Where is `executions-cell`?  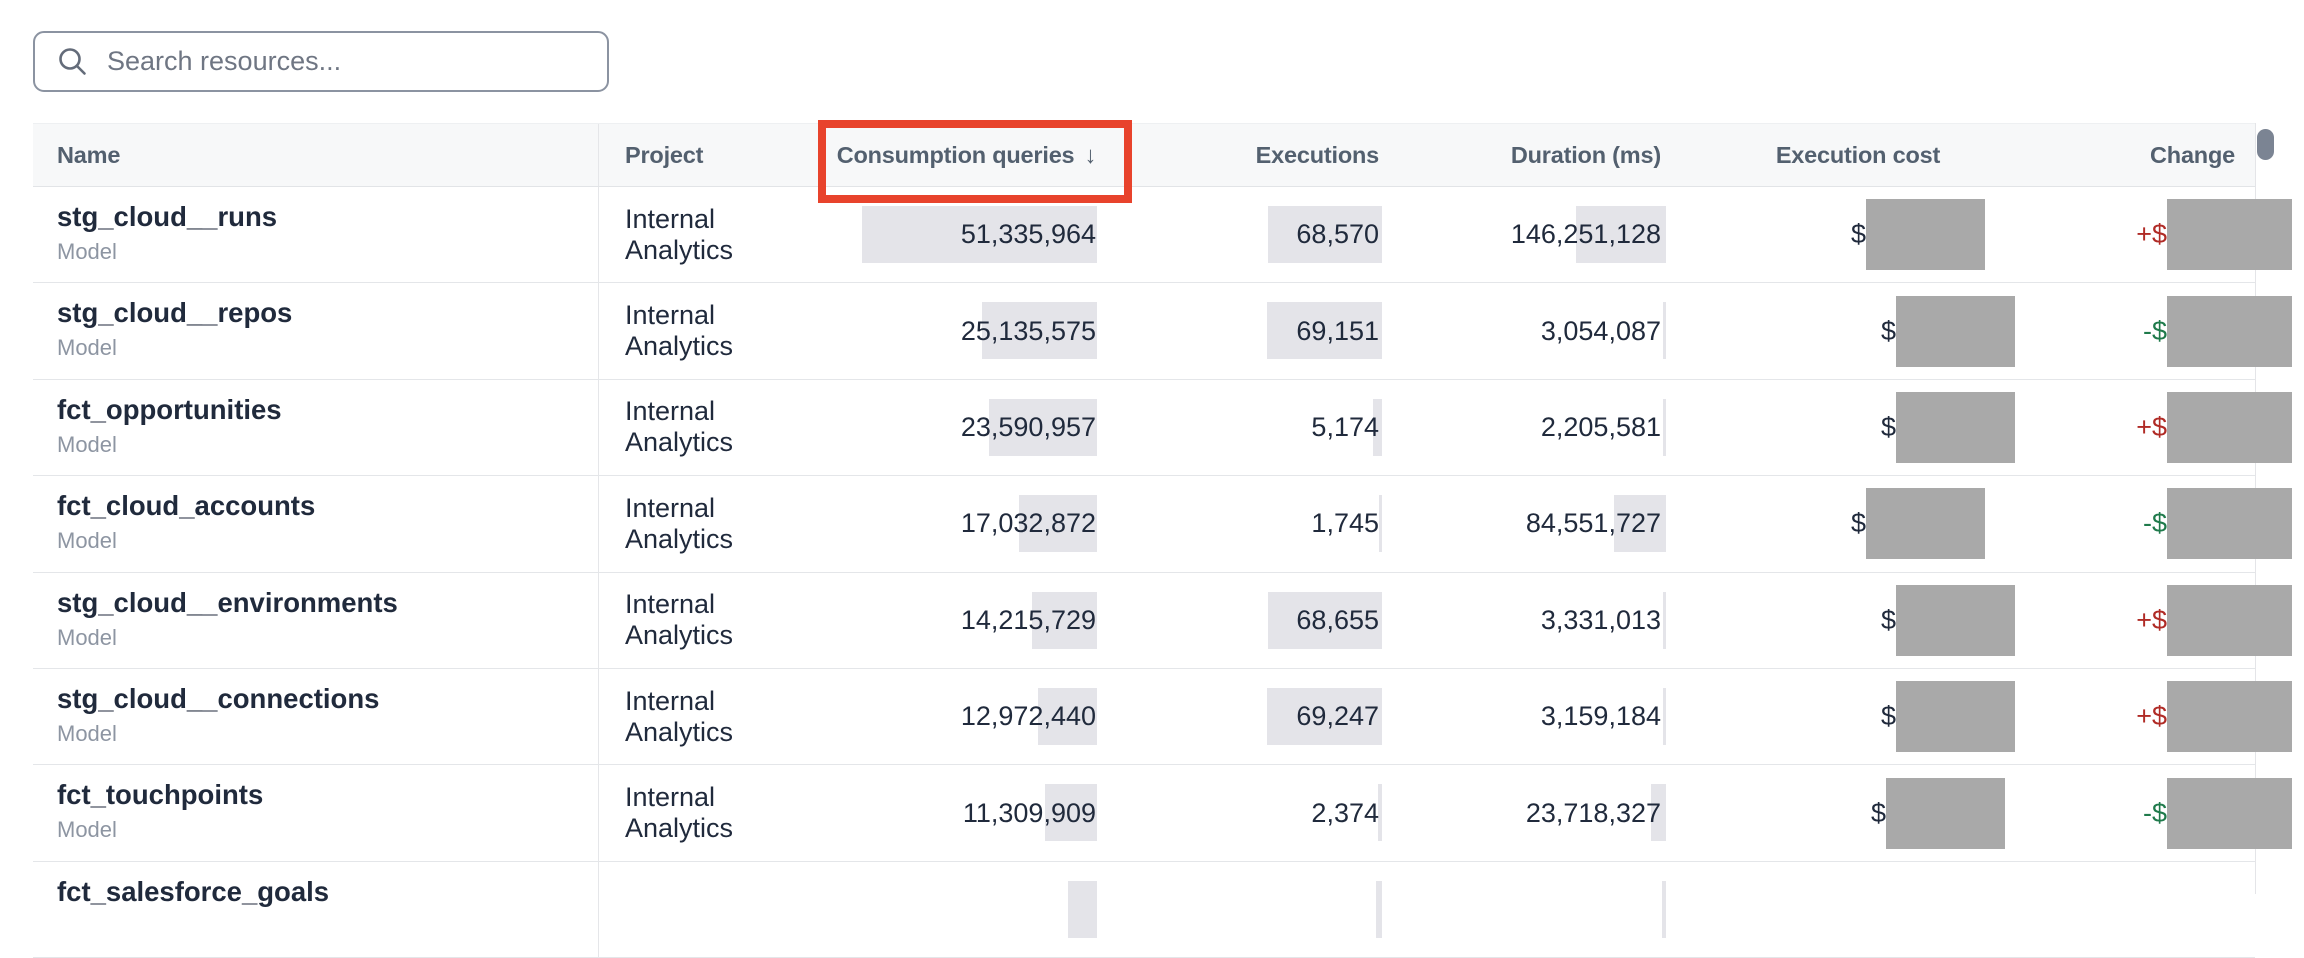 executions-cell is located at coordinates (1257, 909).